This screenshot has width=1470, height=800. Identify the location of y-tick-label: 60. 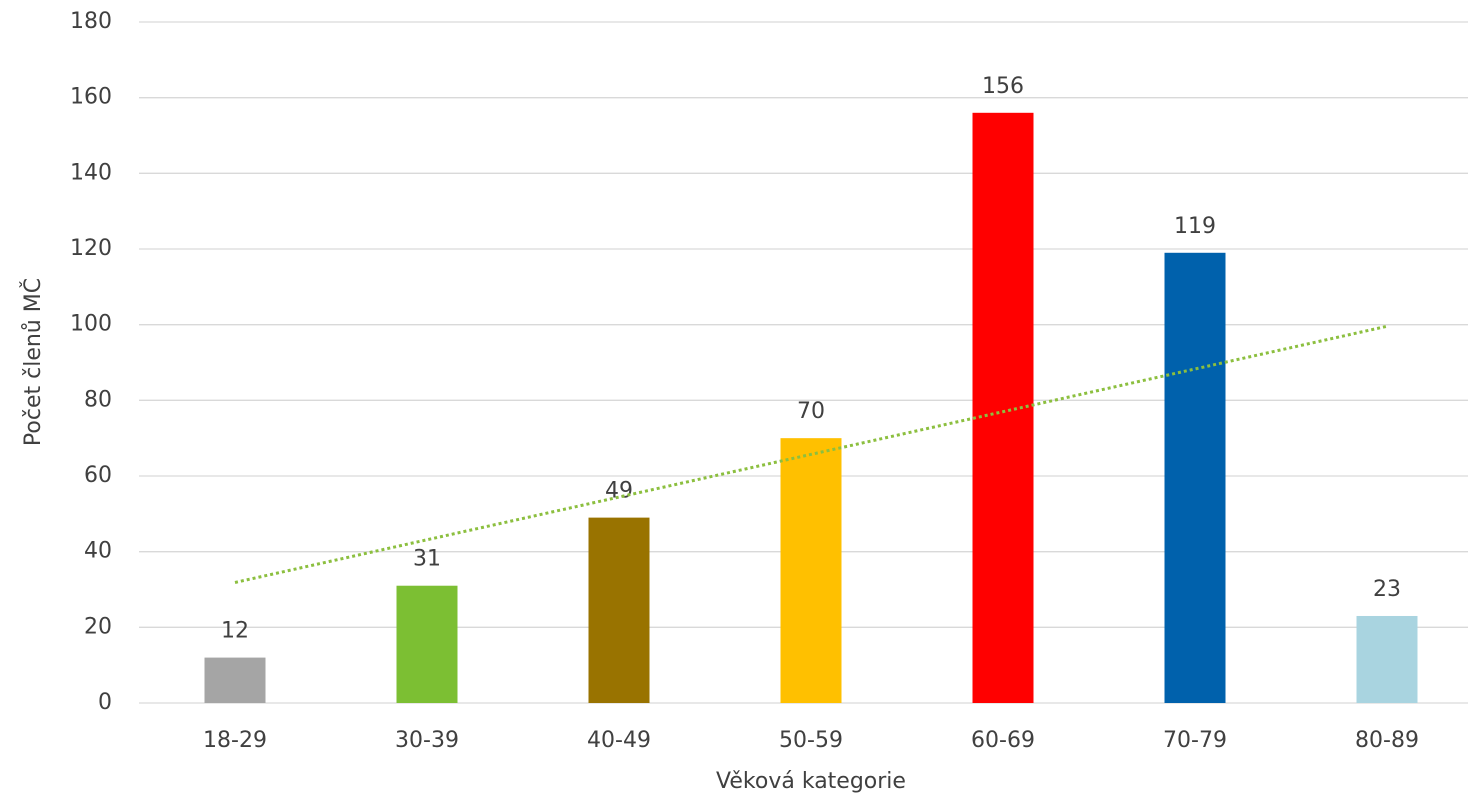
(98, 475).